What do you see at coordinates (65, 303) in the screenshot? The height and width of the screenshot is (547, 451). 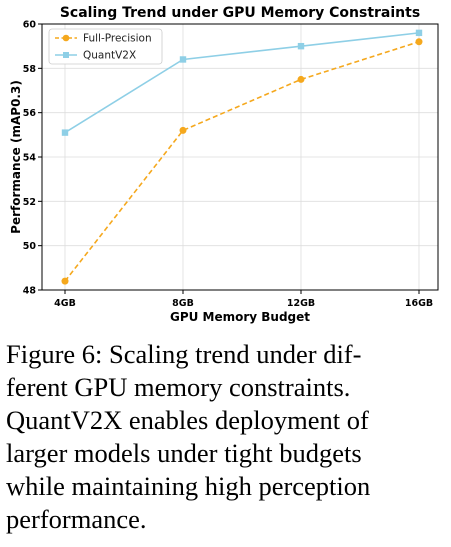 I see `x-tick-label: 4GB` at bounding box center [65, 303].